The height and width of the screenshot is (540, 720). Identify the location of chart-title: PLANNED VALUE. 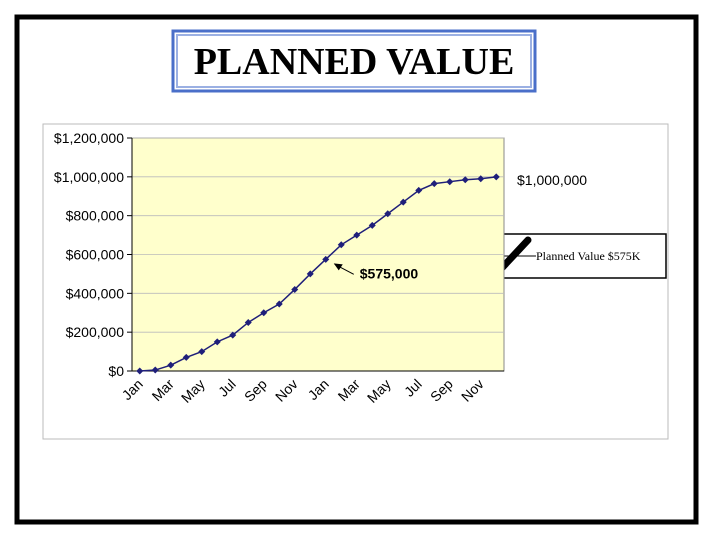
(354, 62).